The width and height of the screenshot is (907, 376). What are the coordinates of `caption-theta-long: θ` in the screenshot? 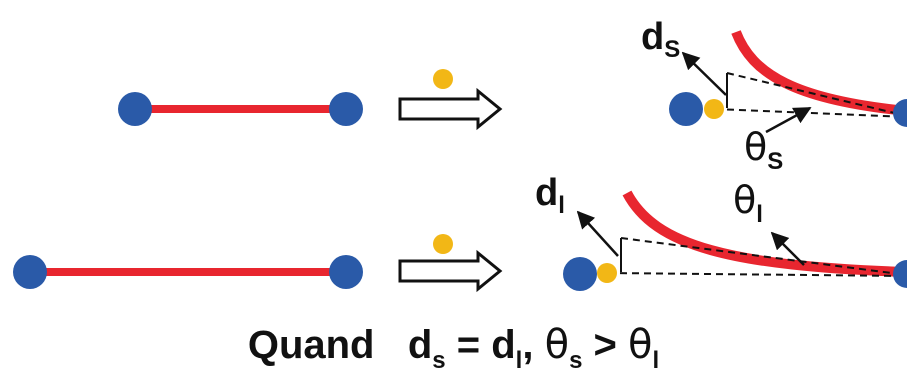 It's located at (640, 345).